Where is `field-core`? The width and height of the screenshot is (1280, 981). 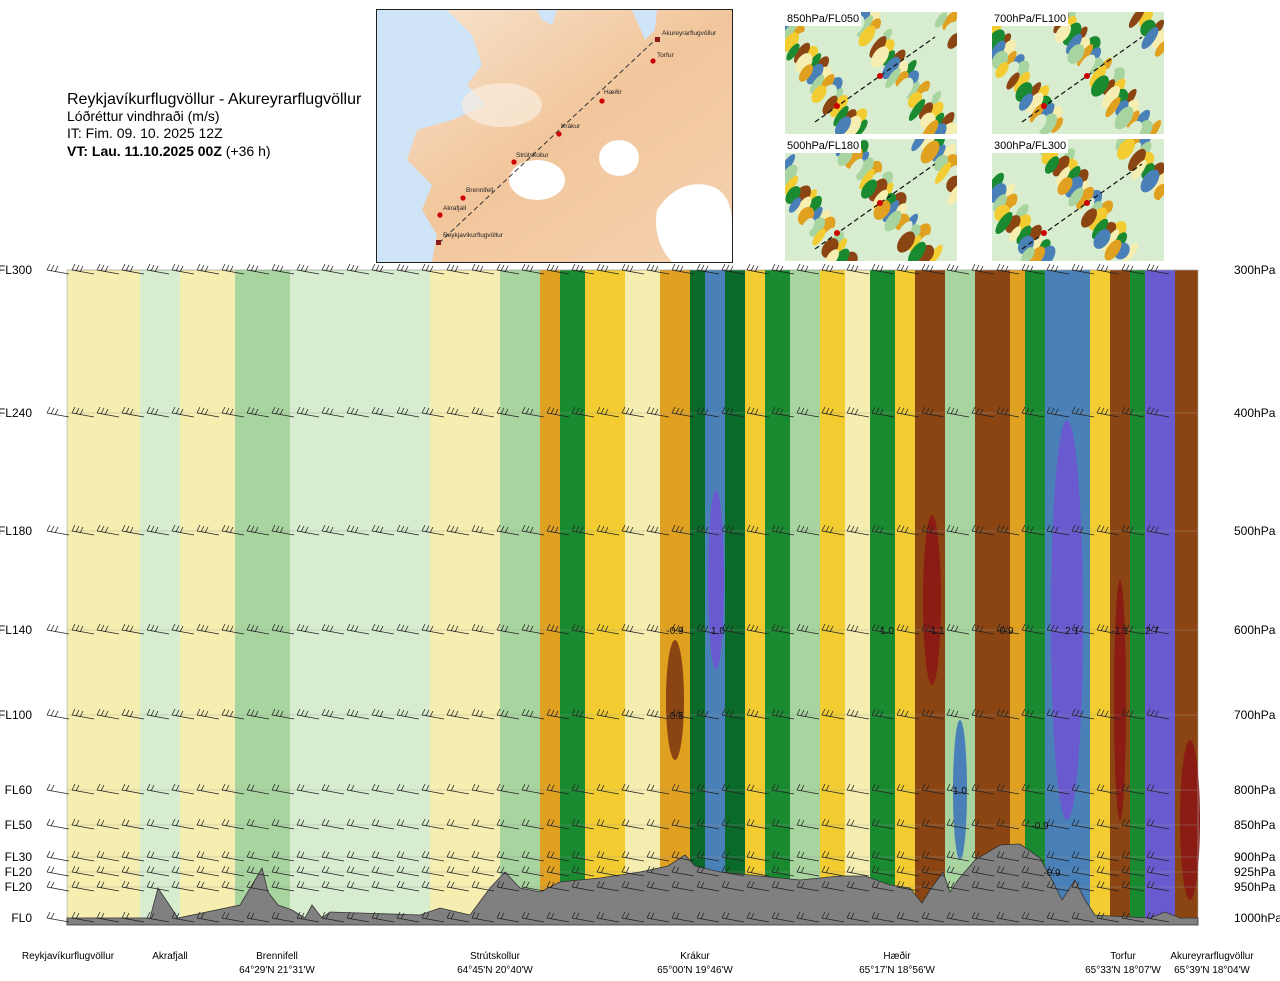 field-core is located at coordinates (932, 600).